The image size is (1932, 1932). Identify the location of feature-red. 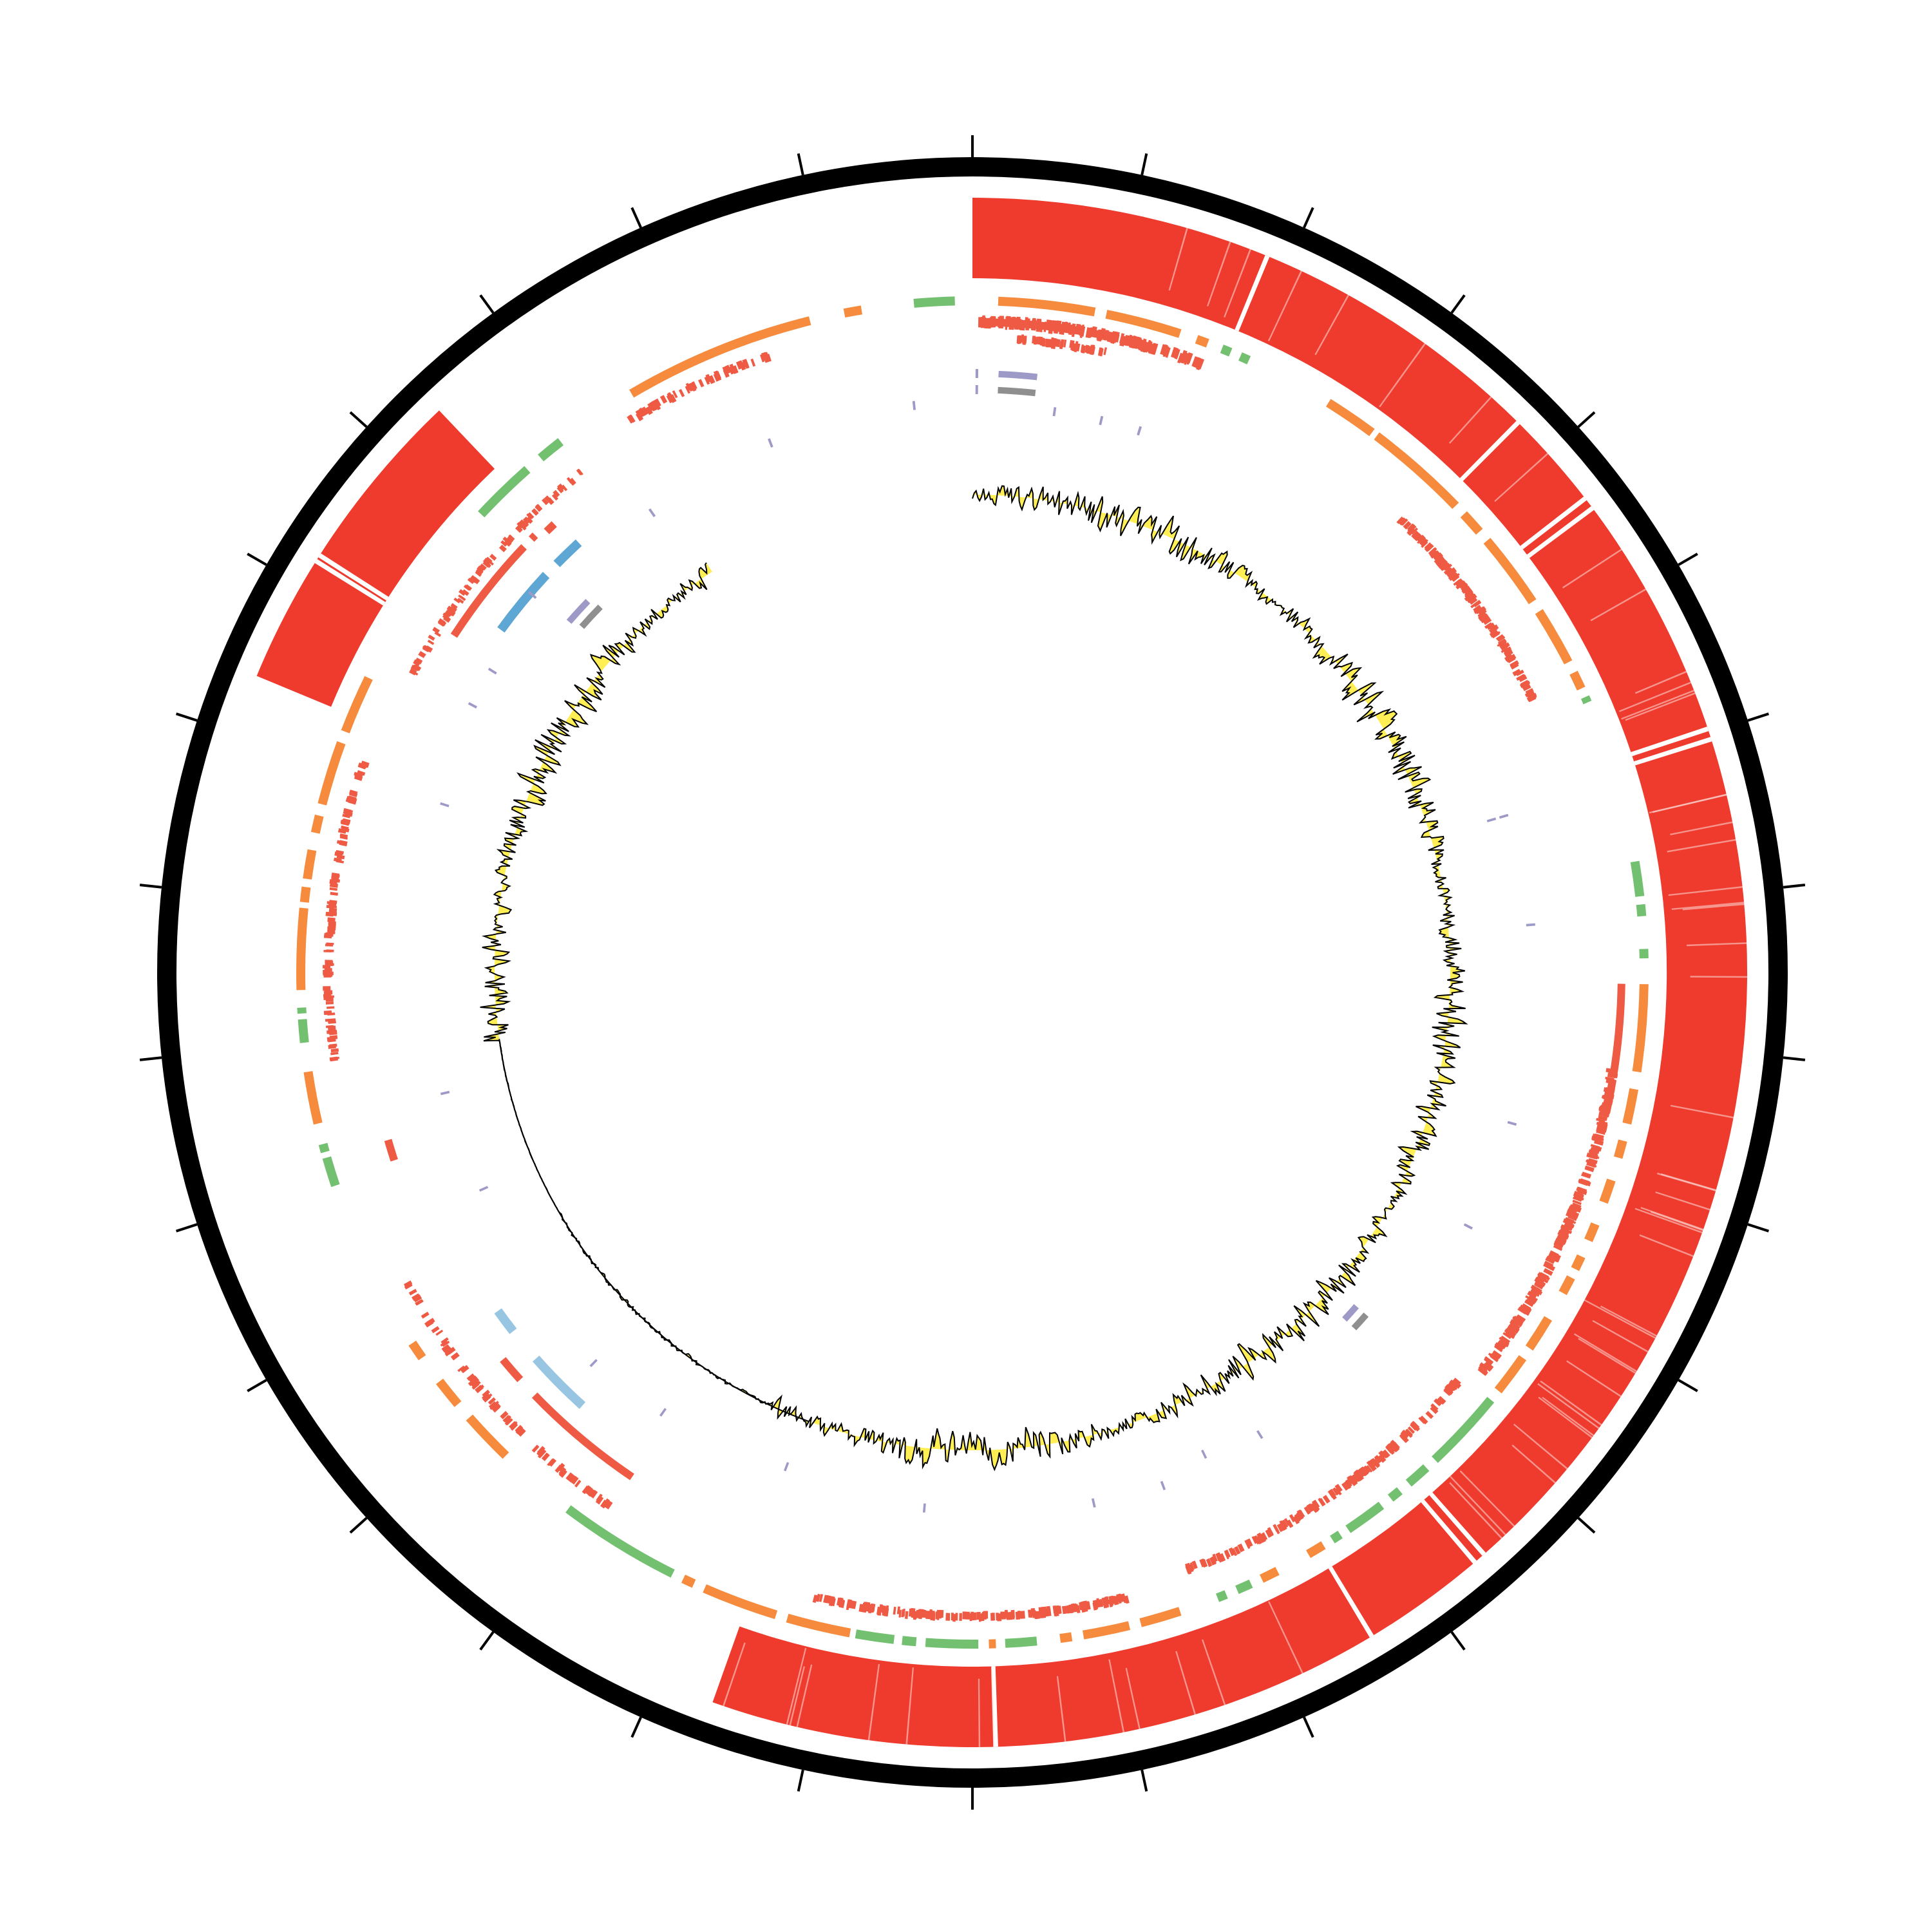
(1039, 327).